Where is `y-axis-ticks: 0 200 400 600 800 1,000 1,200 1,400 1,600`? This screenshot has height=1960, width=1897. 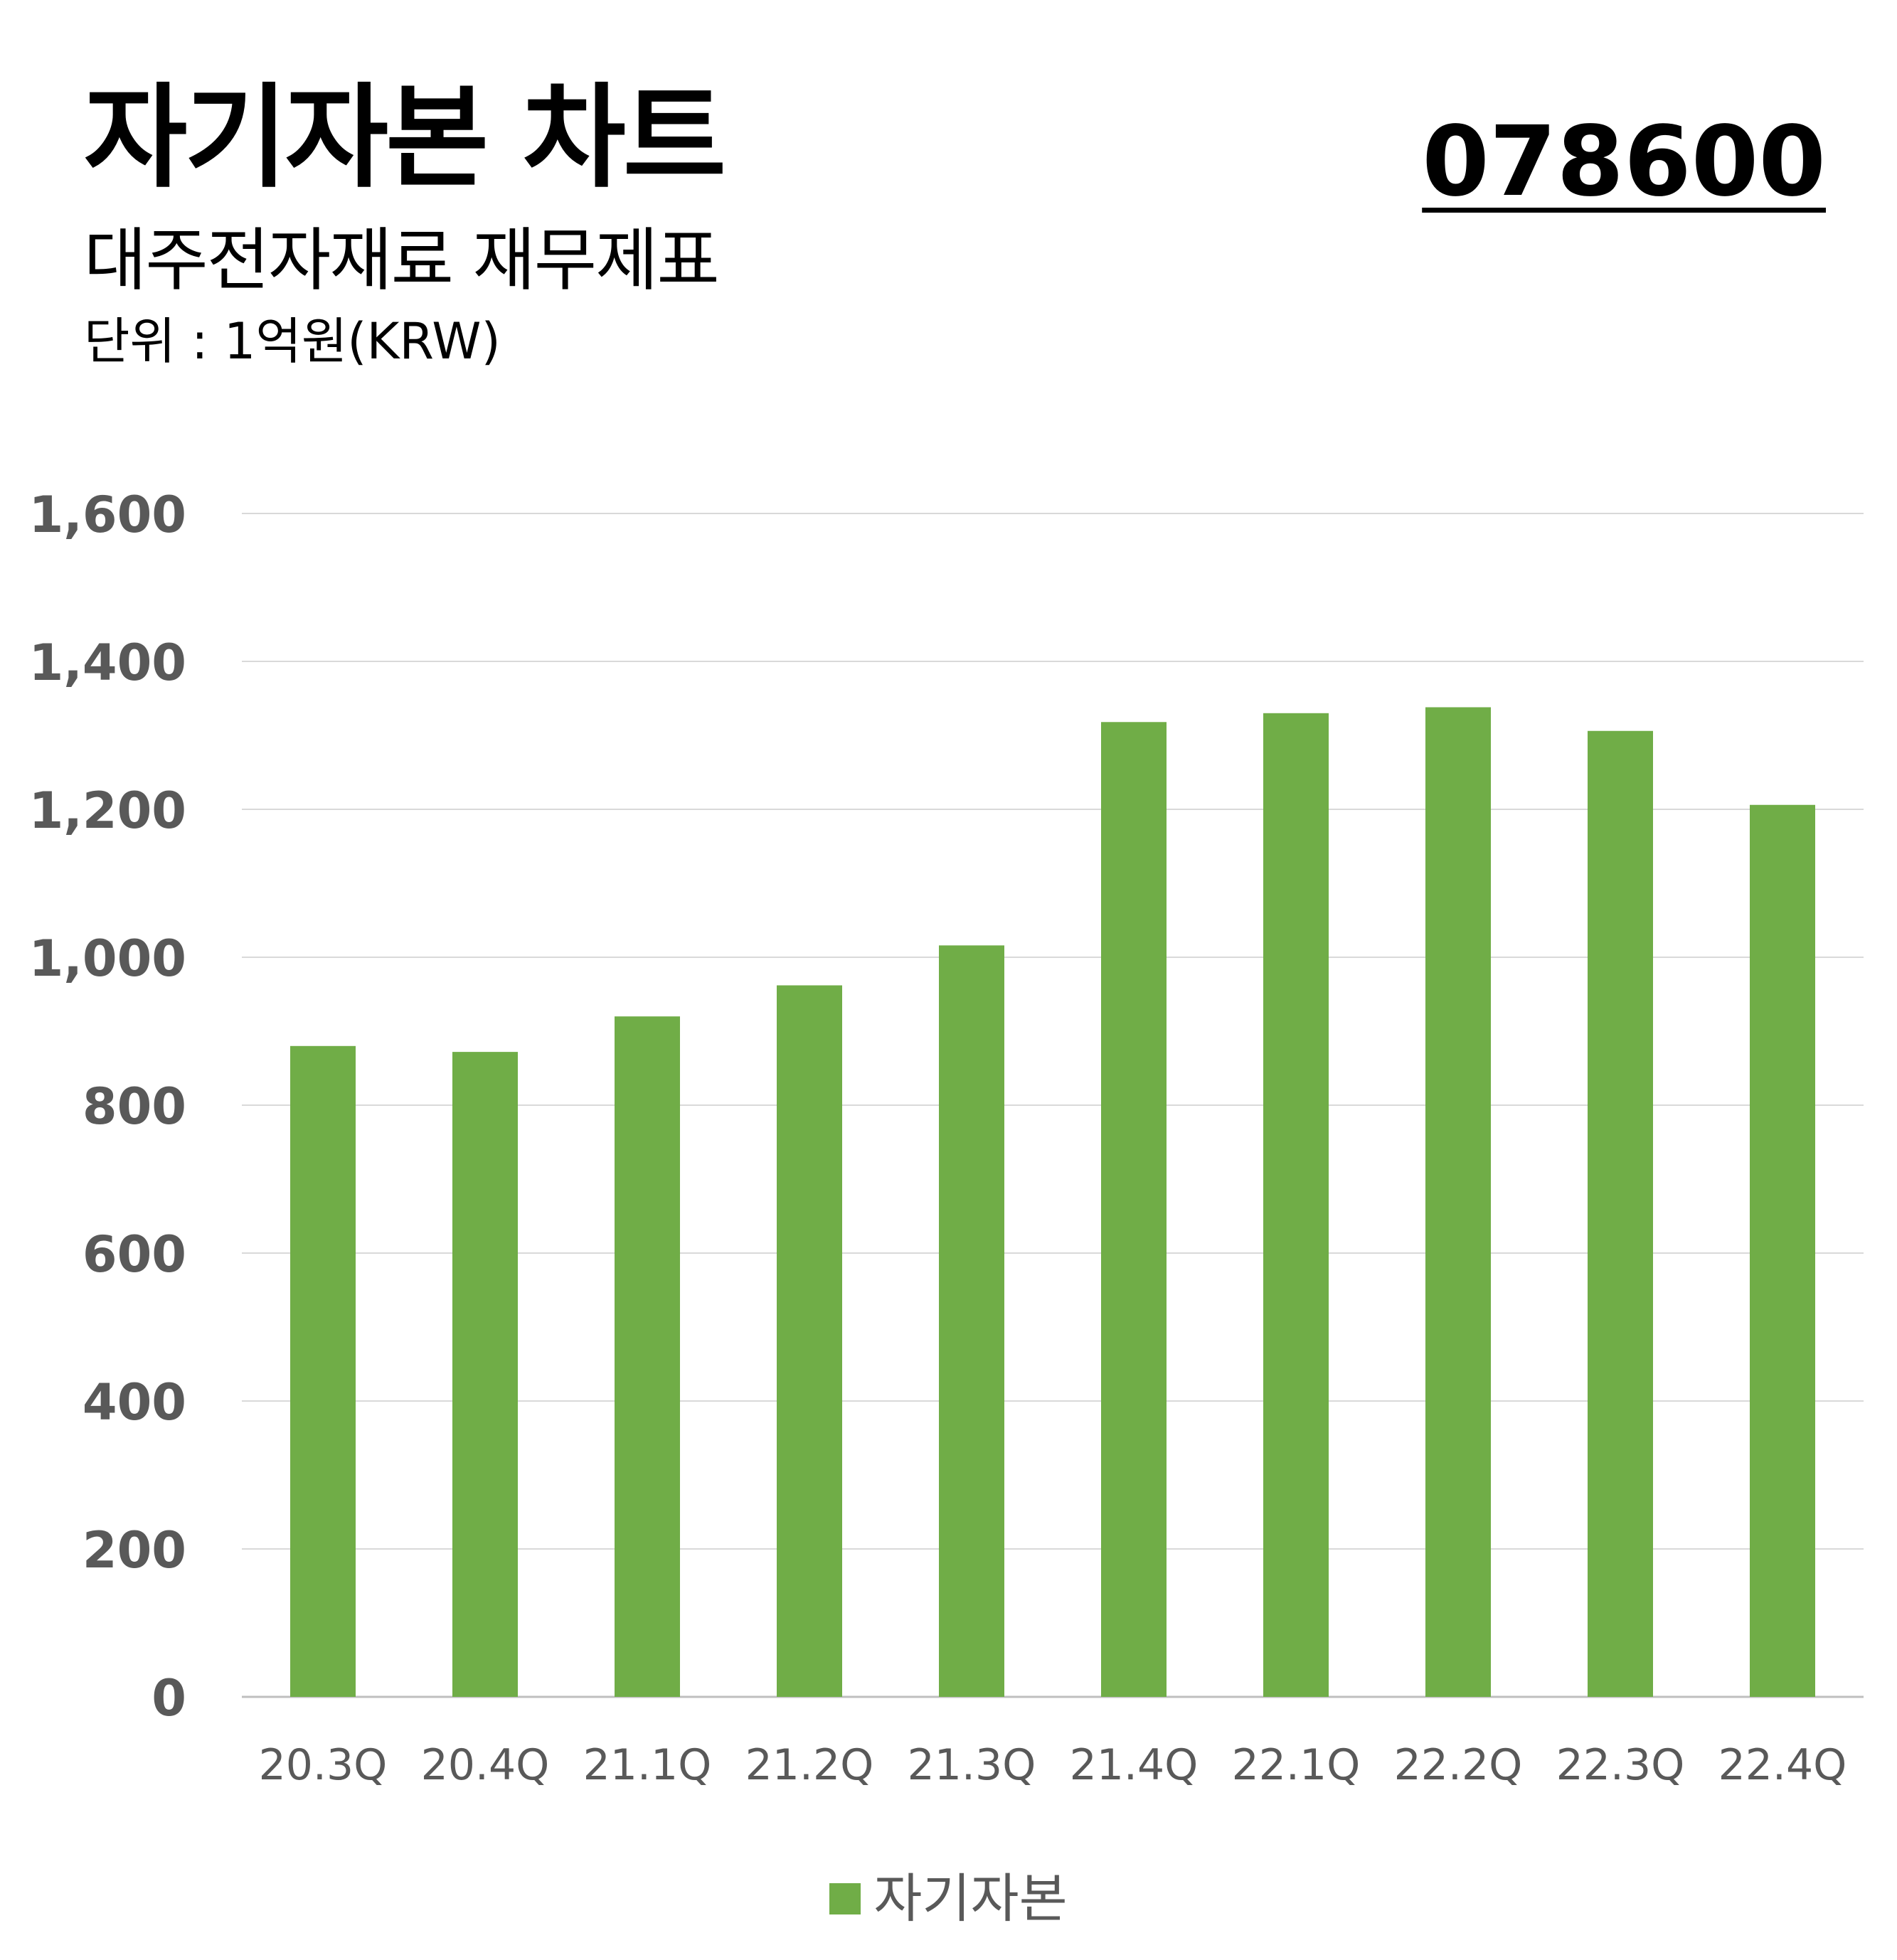 y-axis-ticks: 0 200 400 600 800 1,000 1,200 1,400 1,600 is located at coordinates (108, 1106).